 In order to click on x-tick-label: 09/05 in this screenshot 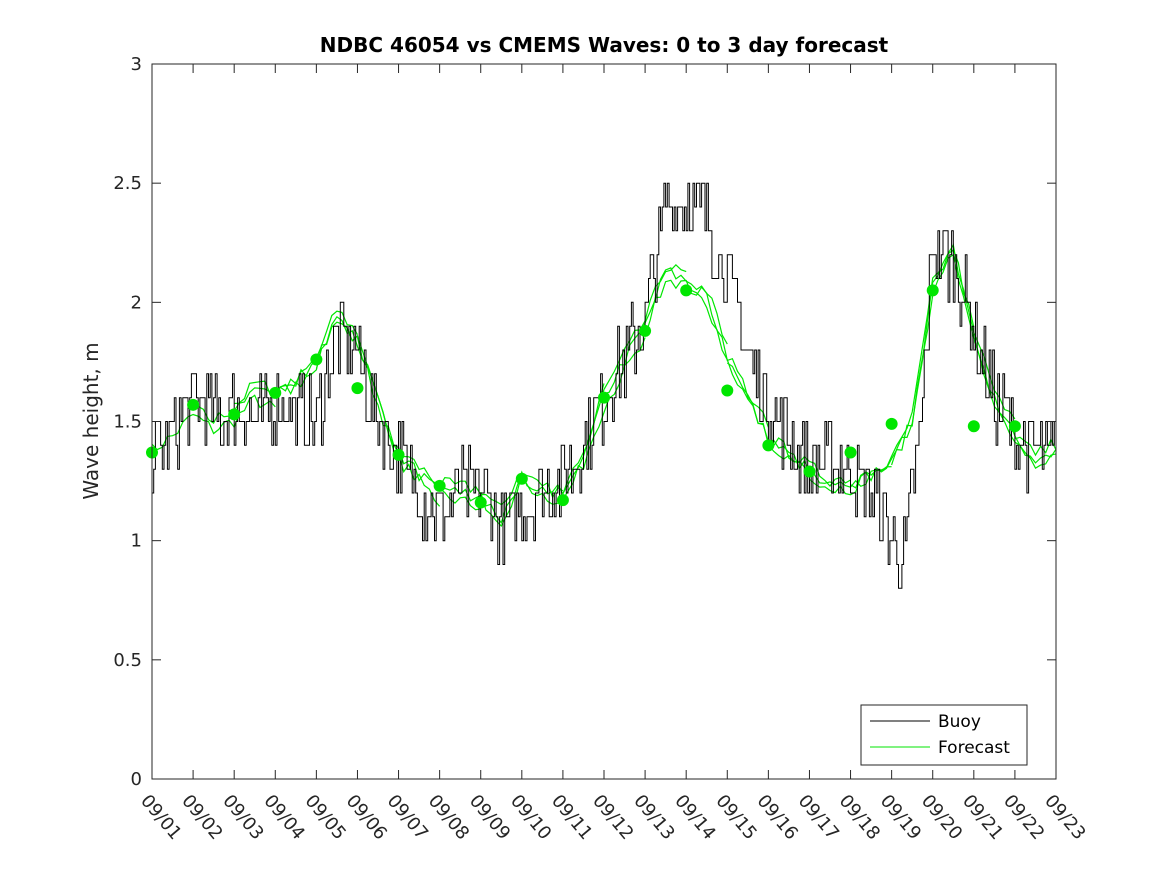, I will do `click(325, 817)`.